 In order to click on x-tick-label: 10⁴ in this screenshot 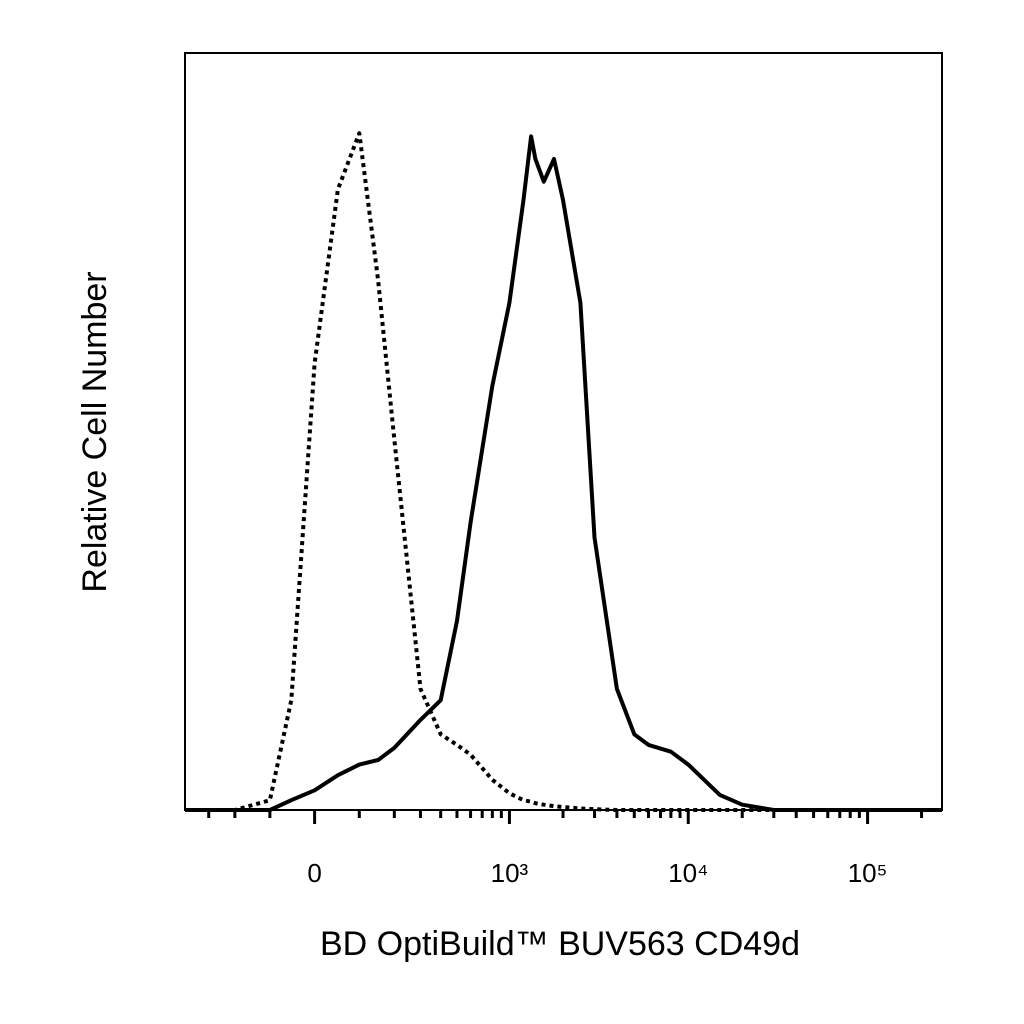, I will do `click(688, 873)`.